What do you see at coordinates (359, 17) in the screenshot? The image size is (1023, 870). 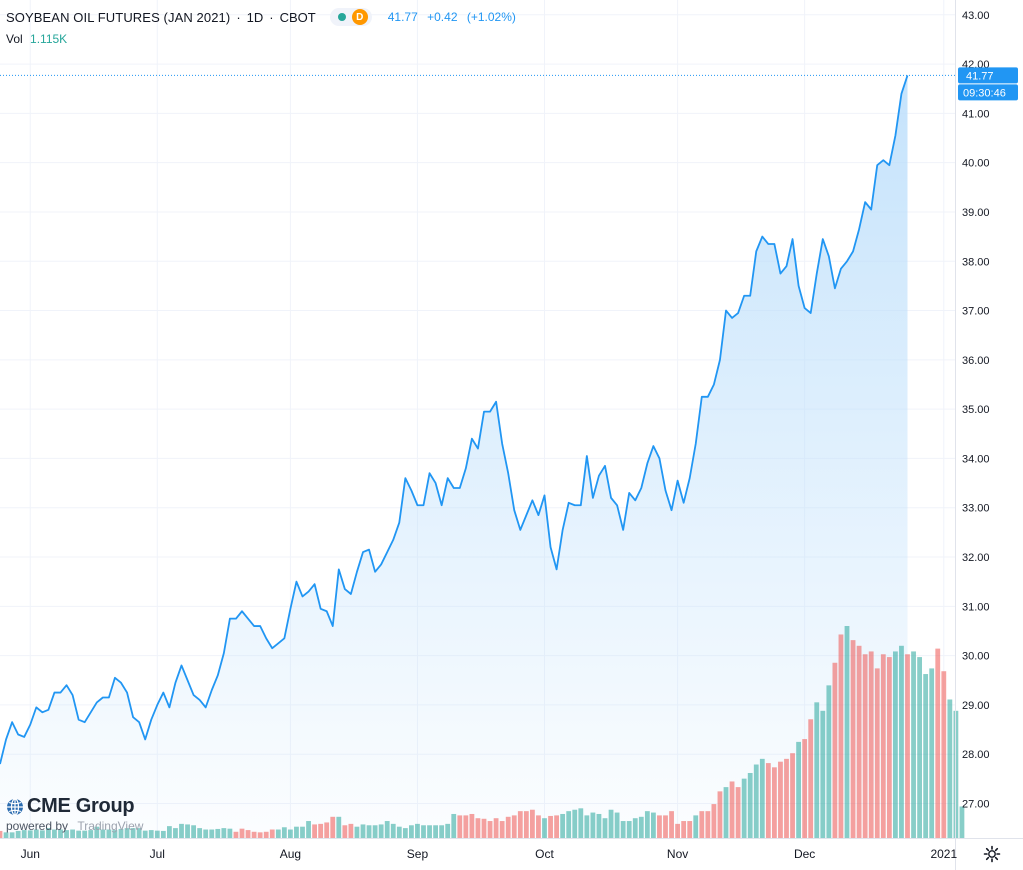 I see `delayed-data-badge: D` at bounding box center [359, 17].